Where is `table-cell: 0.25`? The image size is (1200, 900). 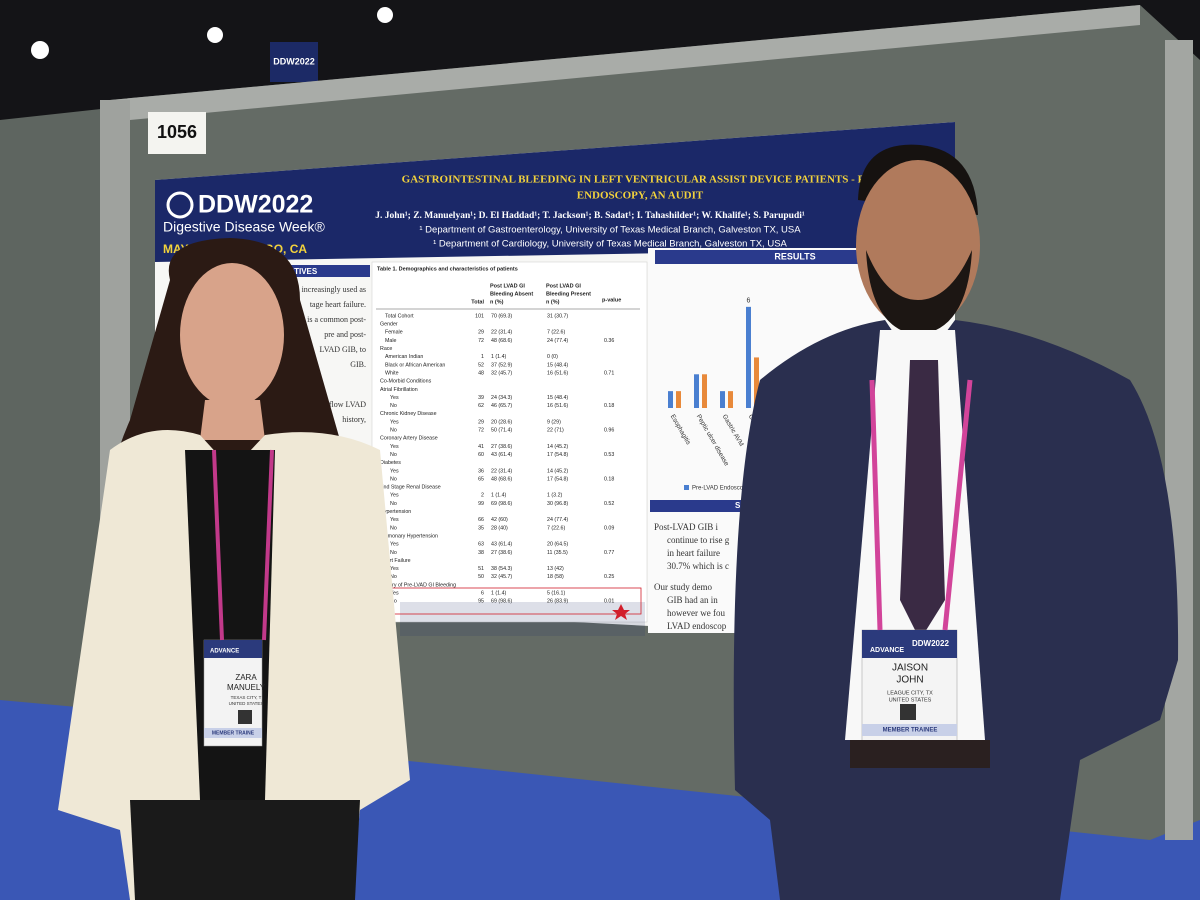 table-cell: 0.25 is located at coordinates (609, 577).